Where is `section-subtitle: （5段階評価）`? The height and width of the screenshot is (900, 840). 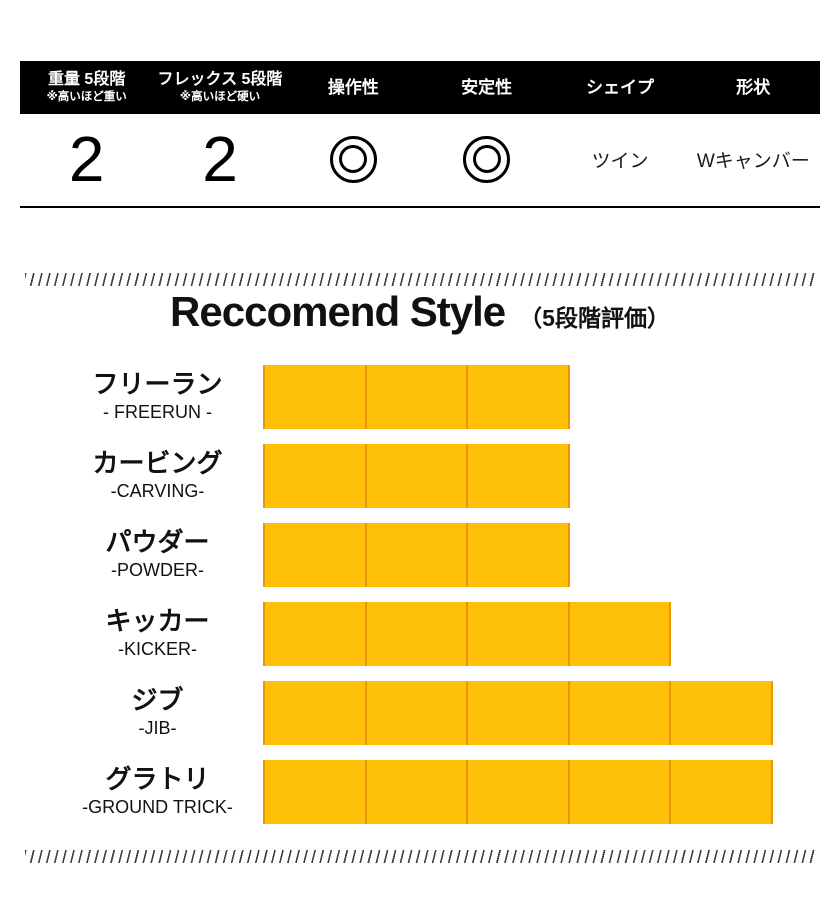 section-subtitle: （5段階評価） is located at coordinates (594, 318).